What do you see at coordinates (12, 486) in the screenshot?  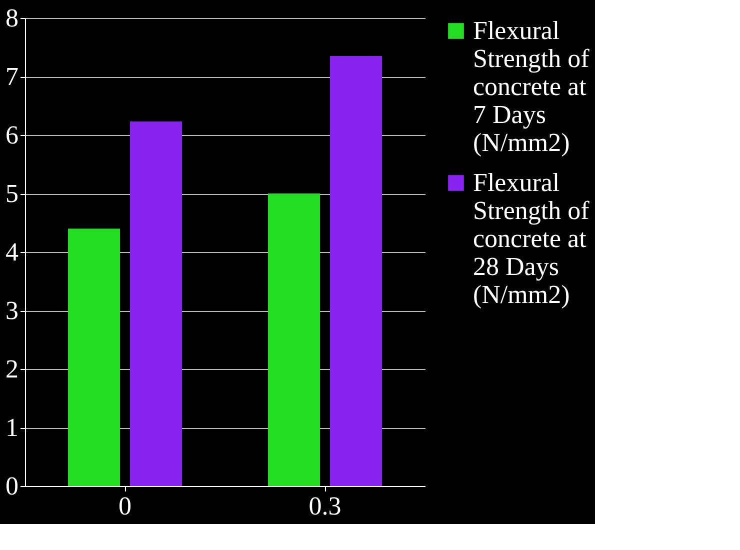 I see `y-tick-label: 0` at bounding box center [12, 486].